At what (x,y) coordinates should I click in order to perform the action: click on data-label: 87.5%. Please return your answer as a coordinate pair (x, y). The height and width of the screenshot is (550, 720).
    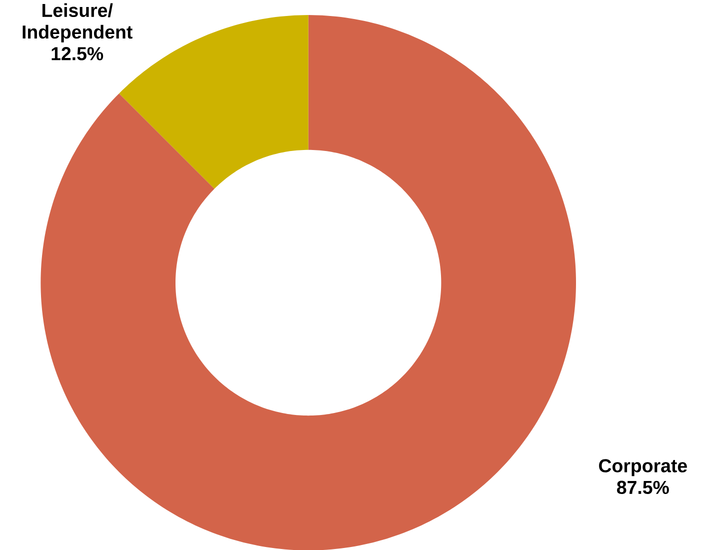
    Looking at the image, I should click on (643, 487).